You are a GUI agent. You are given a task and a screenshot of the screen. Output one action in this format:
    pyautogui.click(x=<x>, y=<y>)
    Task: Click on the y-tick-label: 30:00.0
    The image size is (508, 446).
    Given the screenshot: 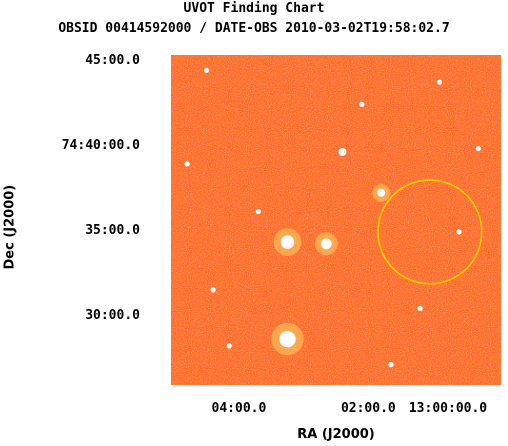 What is the action you would take?
    pyautogui.click(x=112, y=315)
    